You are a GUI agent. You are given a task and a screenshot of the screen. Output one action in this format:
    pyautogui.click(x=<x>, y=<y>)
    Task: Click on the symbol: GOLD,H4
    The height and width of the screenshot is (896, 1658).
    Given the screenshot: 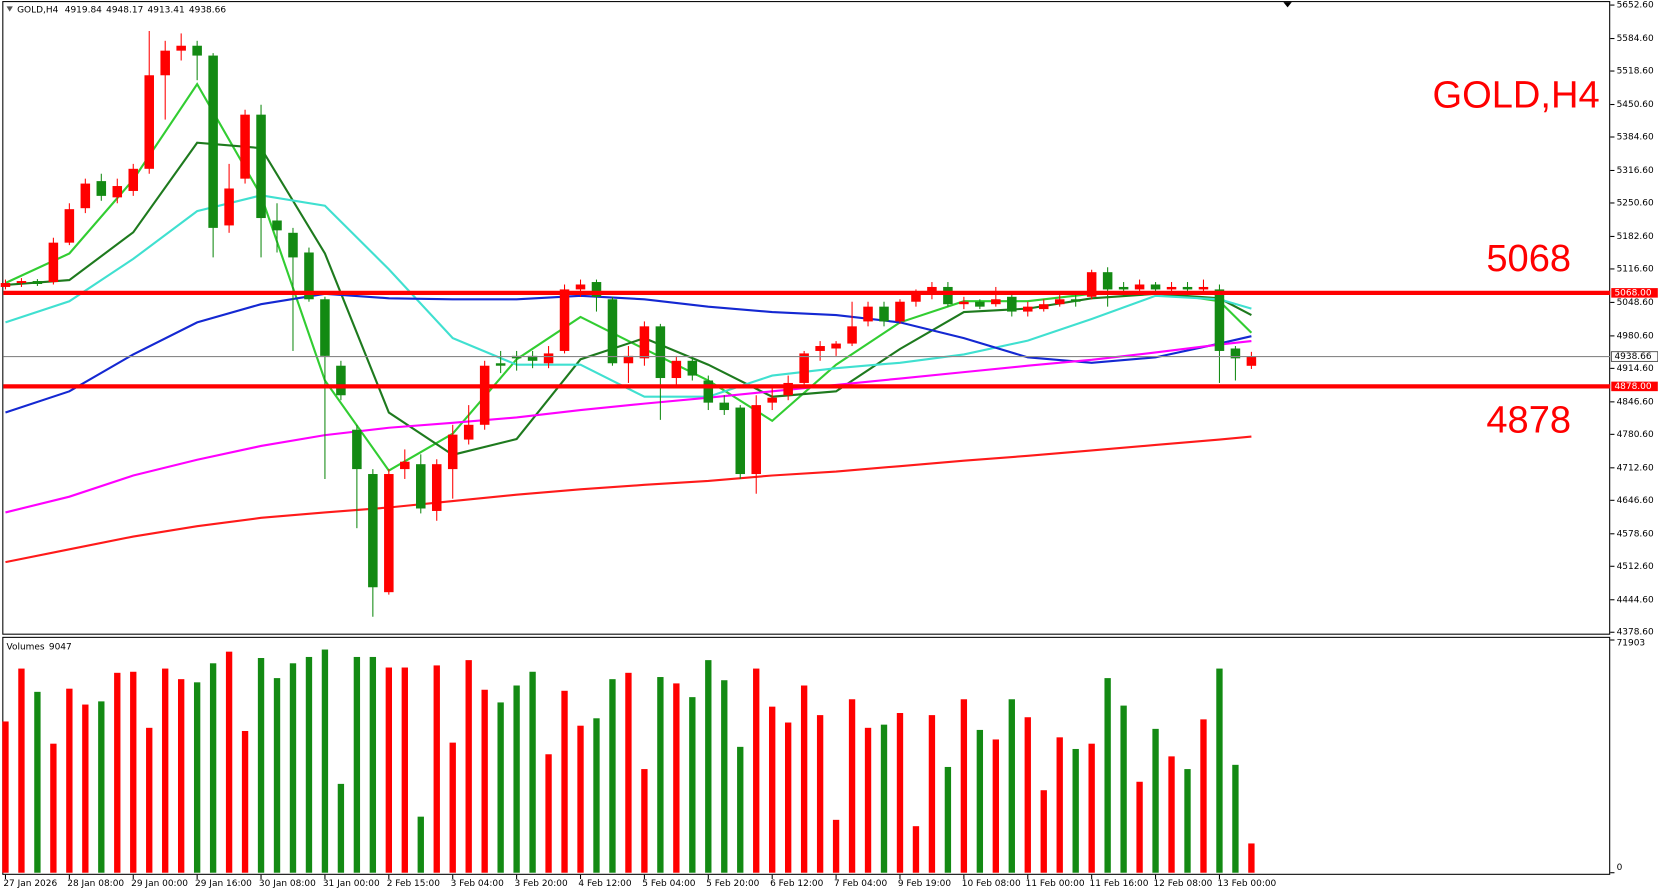 What is the action you would take?
    pyautogui.click(x=38, y=10)
    